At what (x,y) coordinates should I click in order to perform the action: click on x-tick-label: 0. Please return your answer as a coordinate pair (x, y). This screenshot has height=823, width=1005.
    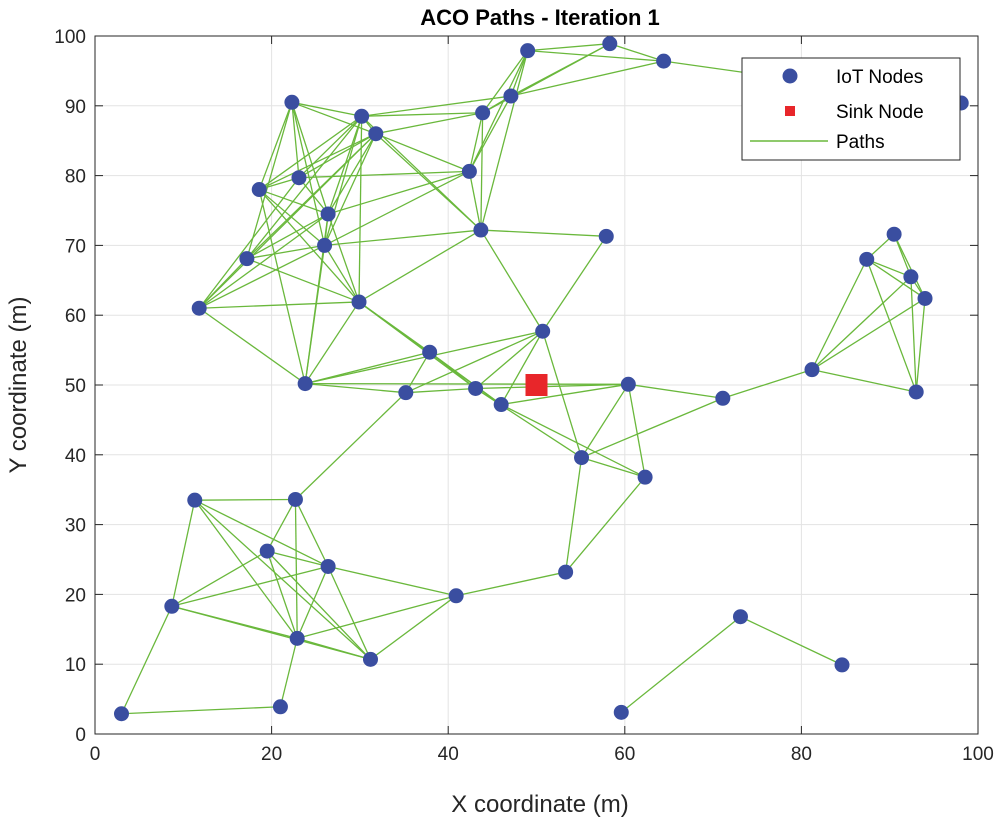
    Looking at the image, I should click on (95, 754).